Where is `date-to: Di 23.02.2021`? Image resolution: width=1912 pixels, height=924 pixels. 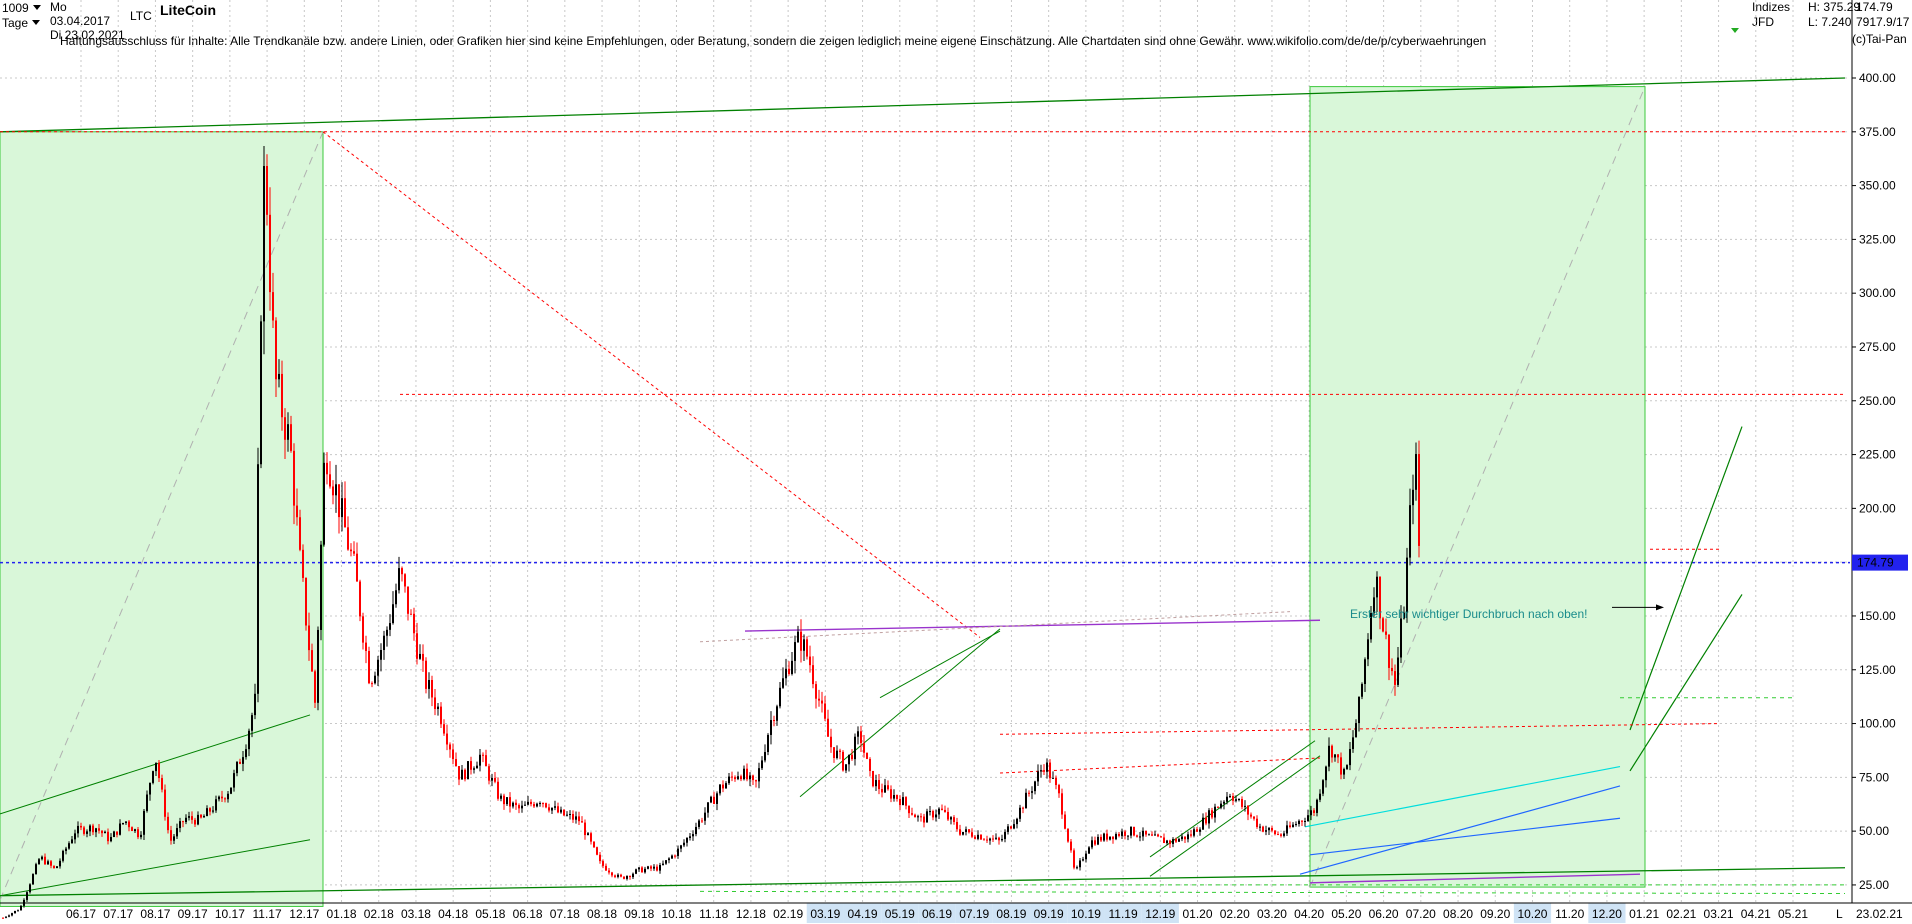 date-to: Di 23.02.2021 is located at coordinates (87, 35).